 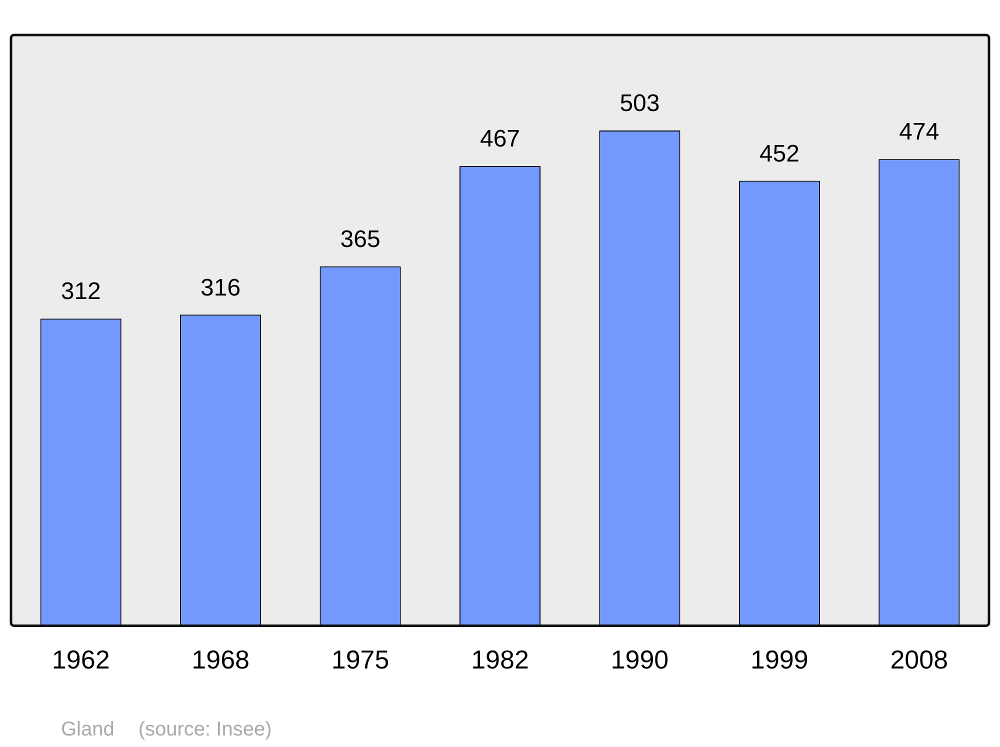 I want to click on x-tick-label: 1982, so click(x=500, y=659).